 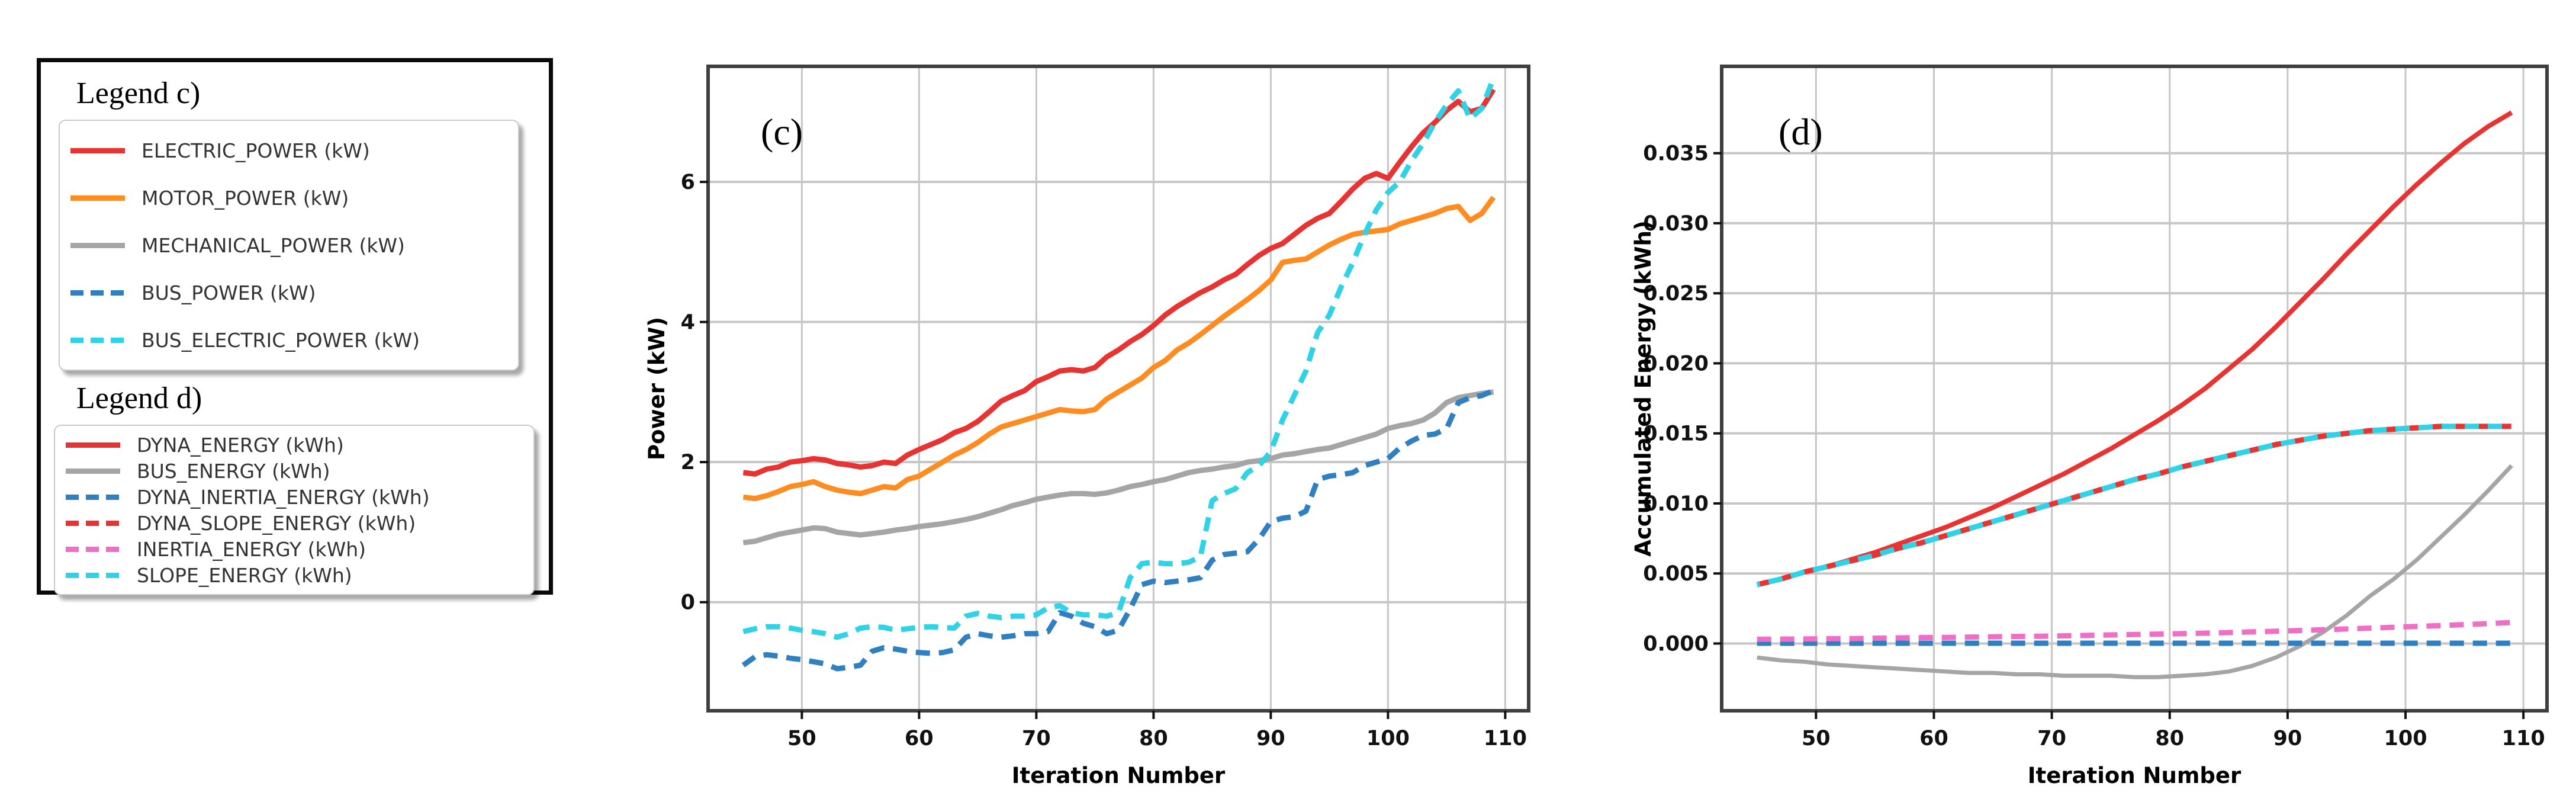 What do you see at coordinates (241, 445) in the screenshot?
I see `legend-item-label: DYNA_ENERGY (kWh)` at bounding box center [241, 445].